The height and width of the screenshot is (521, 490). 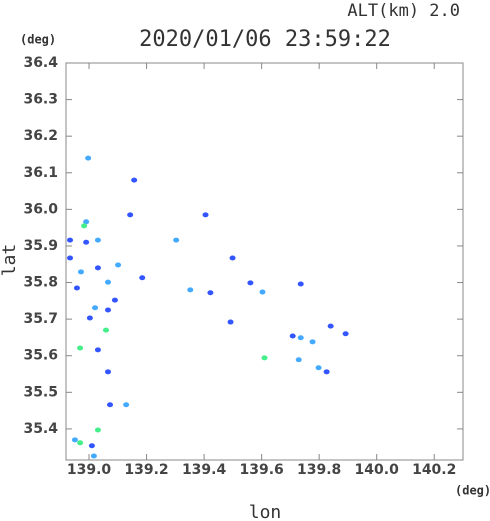 What do you see at coordinates (40, 392) in the screenshot?
I see `y-tick-label: 35.5` at bounding box center [40, 392].